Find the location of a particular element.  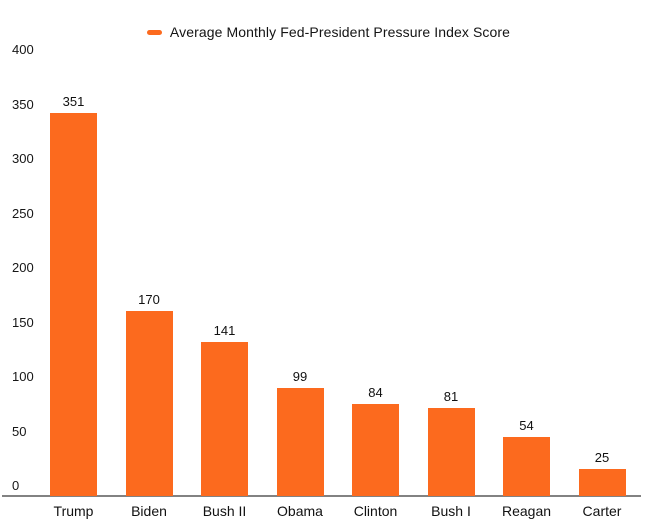

bar-value-label: 25 is located at coordinates (602, 457).